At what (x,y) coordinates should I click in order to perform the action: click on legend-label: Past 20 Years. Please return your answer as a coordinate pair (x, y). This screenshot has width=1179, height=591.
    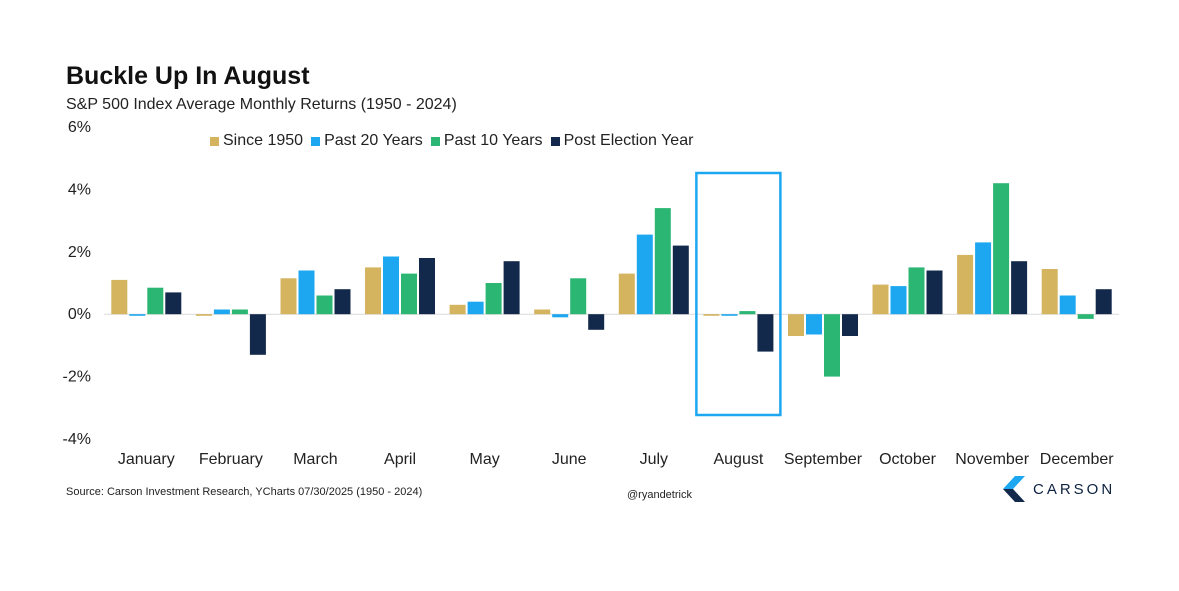
    Looking at the image, I should click on (373, 140).